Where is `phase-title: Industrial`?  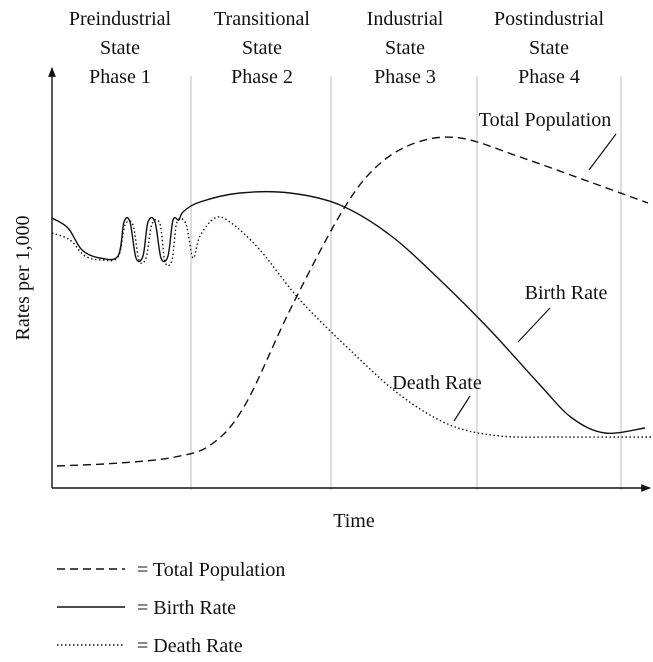 phase-title: Industrial is located at coordinates (405, 19).